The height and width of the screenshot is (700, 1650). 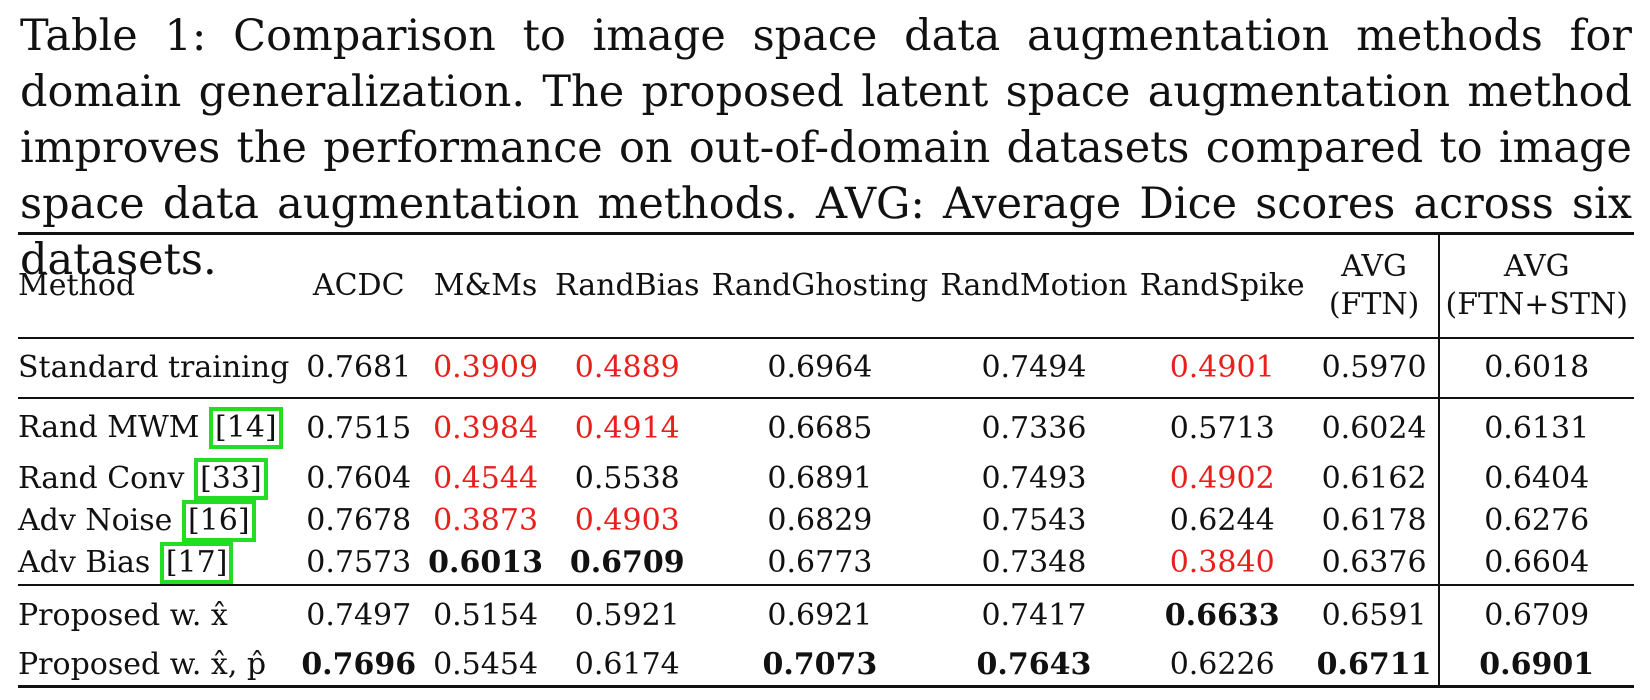 What do you see at coordinates (1034, 520) in the screenshot?
I see `value-cell: 0.7543` at bounding box center [1034, 520].